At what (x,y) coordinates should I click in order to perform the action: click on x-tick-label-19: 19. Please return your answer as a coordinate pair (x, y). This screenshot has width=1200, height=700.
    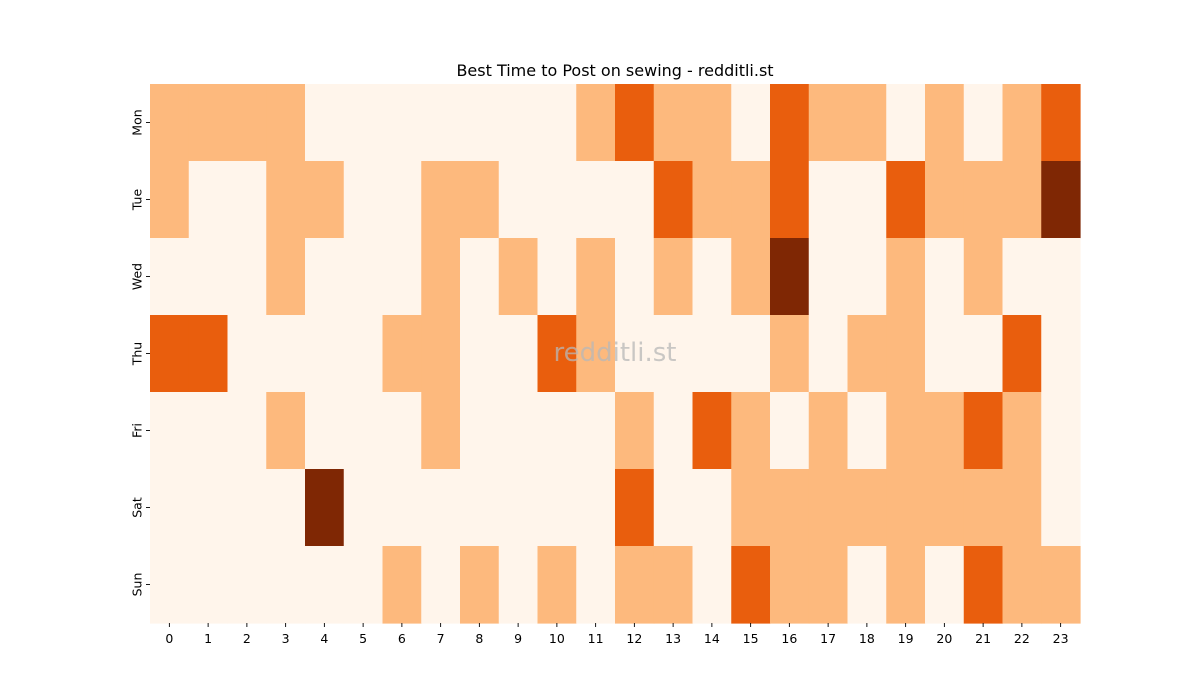
    Looking at the image, I should click on (906, 638).